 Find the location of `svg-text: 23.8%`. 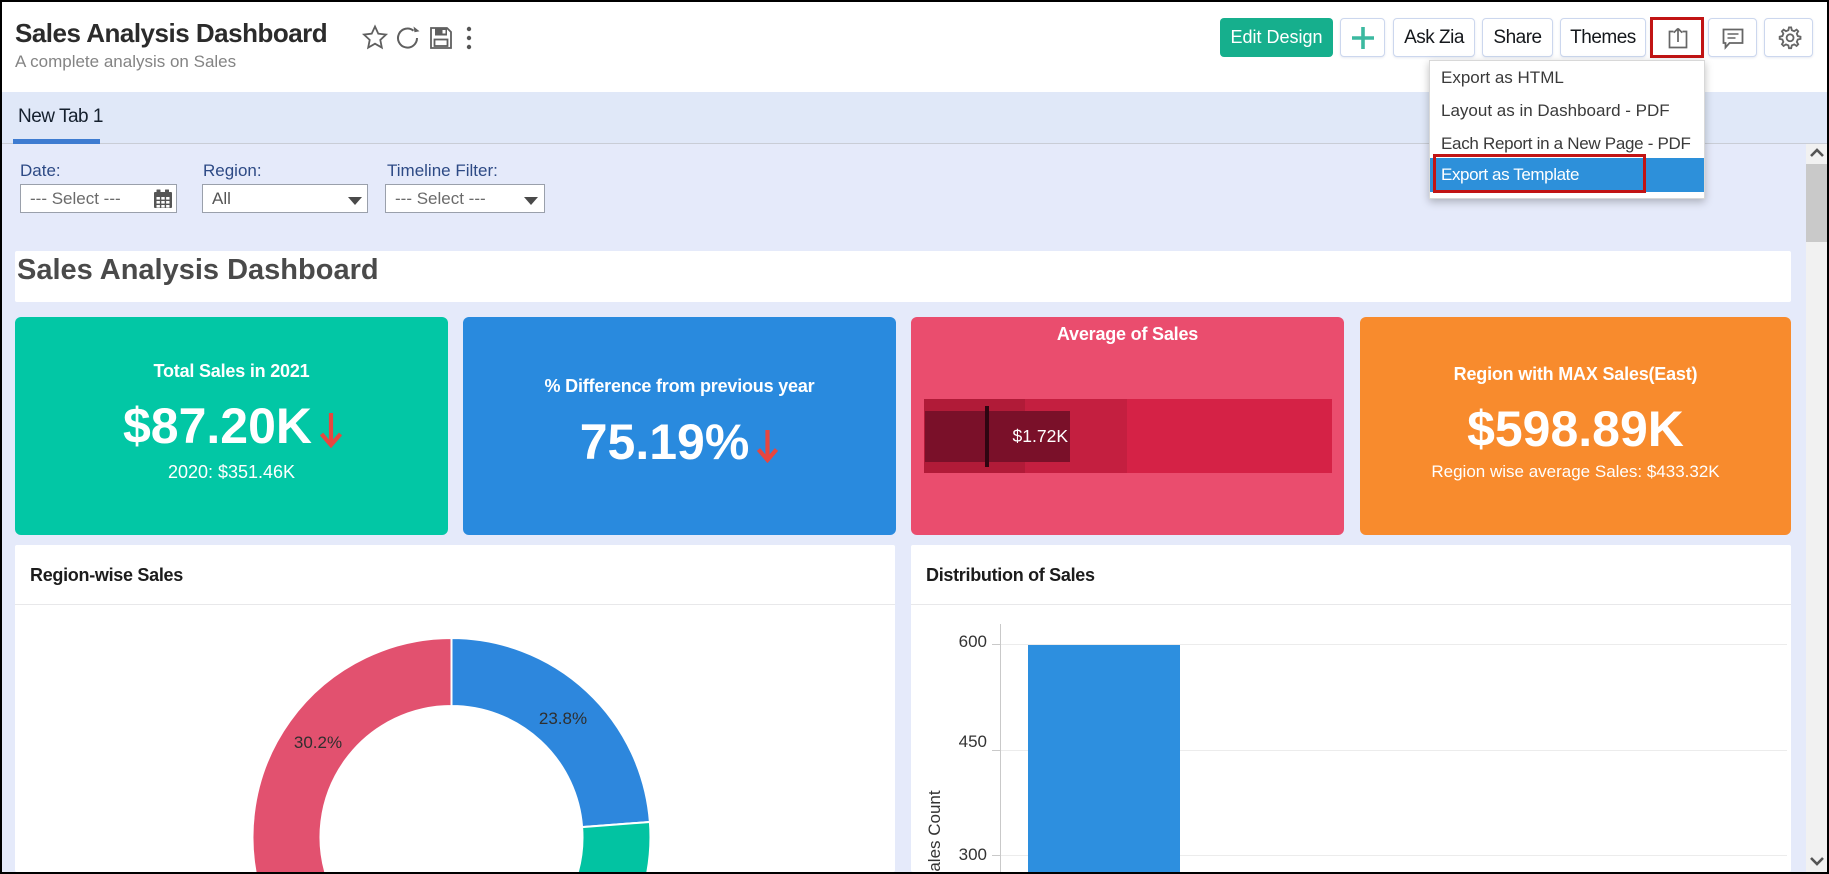

svg-text: 23.8% is located at coordinates (563, 718).